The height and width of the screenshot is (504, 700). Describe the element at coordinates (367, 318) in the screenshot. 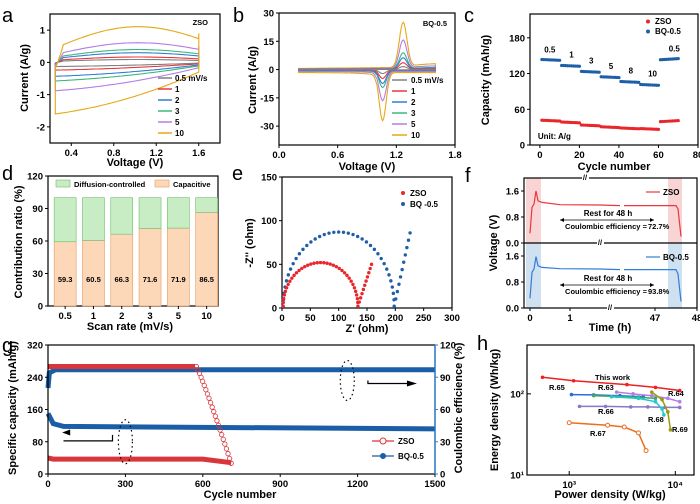

I see `x-tick-label: 150` at that location.